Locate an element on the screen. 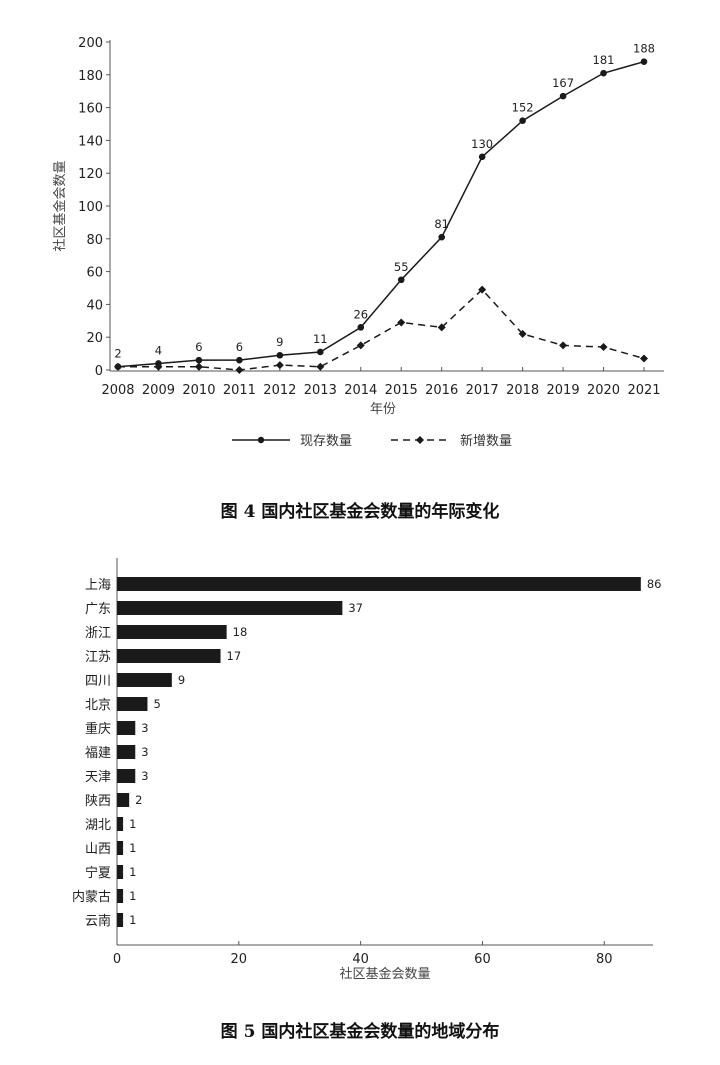 This screenshot has height=1065, width=720. x-tick-label: 2014 is located at coordinates (360, 390).